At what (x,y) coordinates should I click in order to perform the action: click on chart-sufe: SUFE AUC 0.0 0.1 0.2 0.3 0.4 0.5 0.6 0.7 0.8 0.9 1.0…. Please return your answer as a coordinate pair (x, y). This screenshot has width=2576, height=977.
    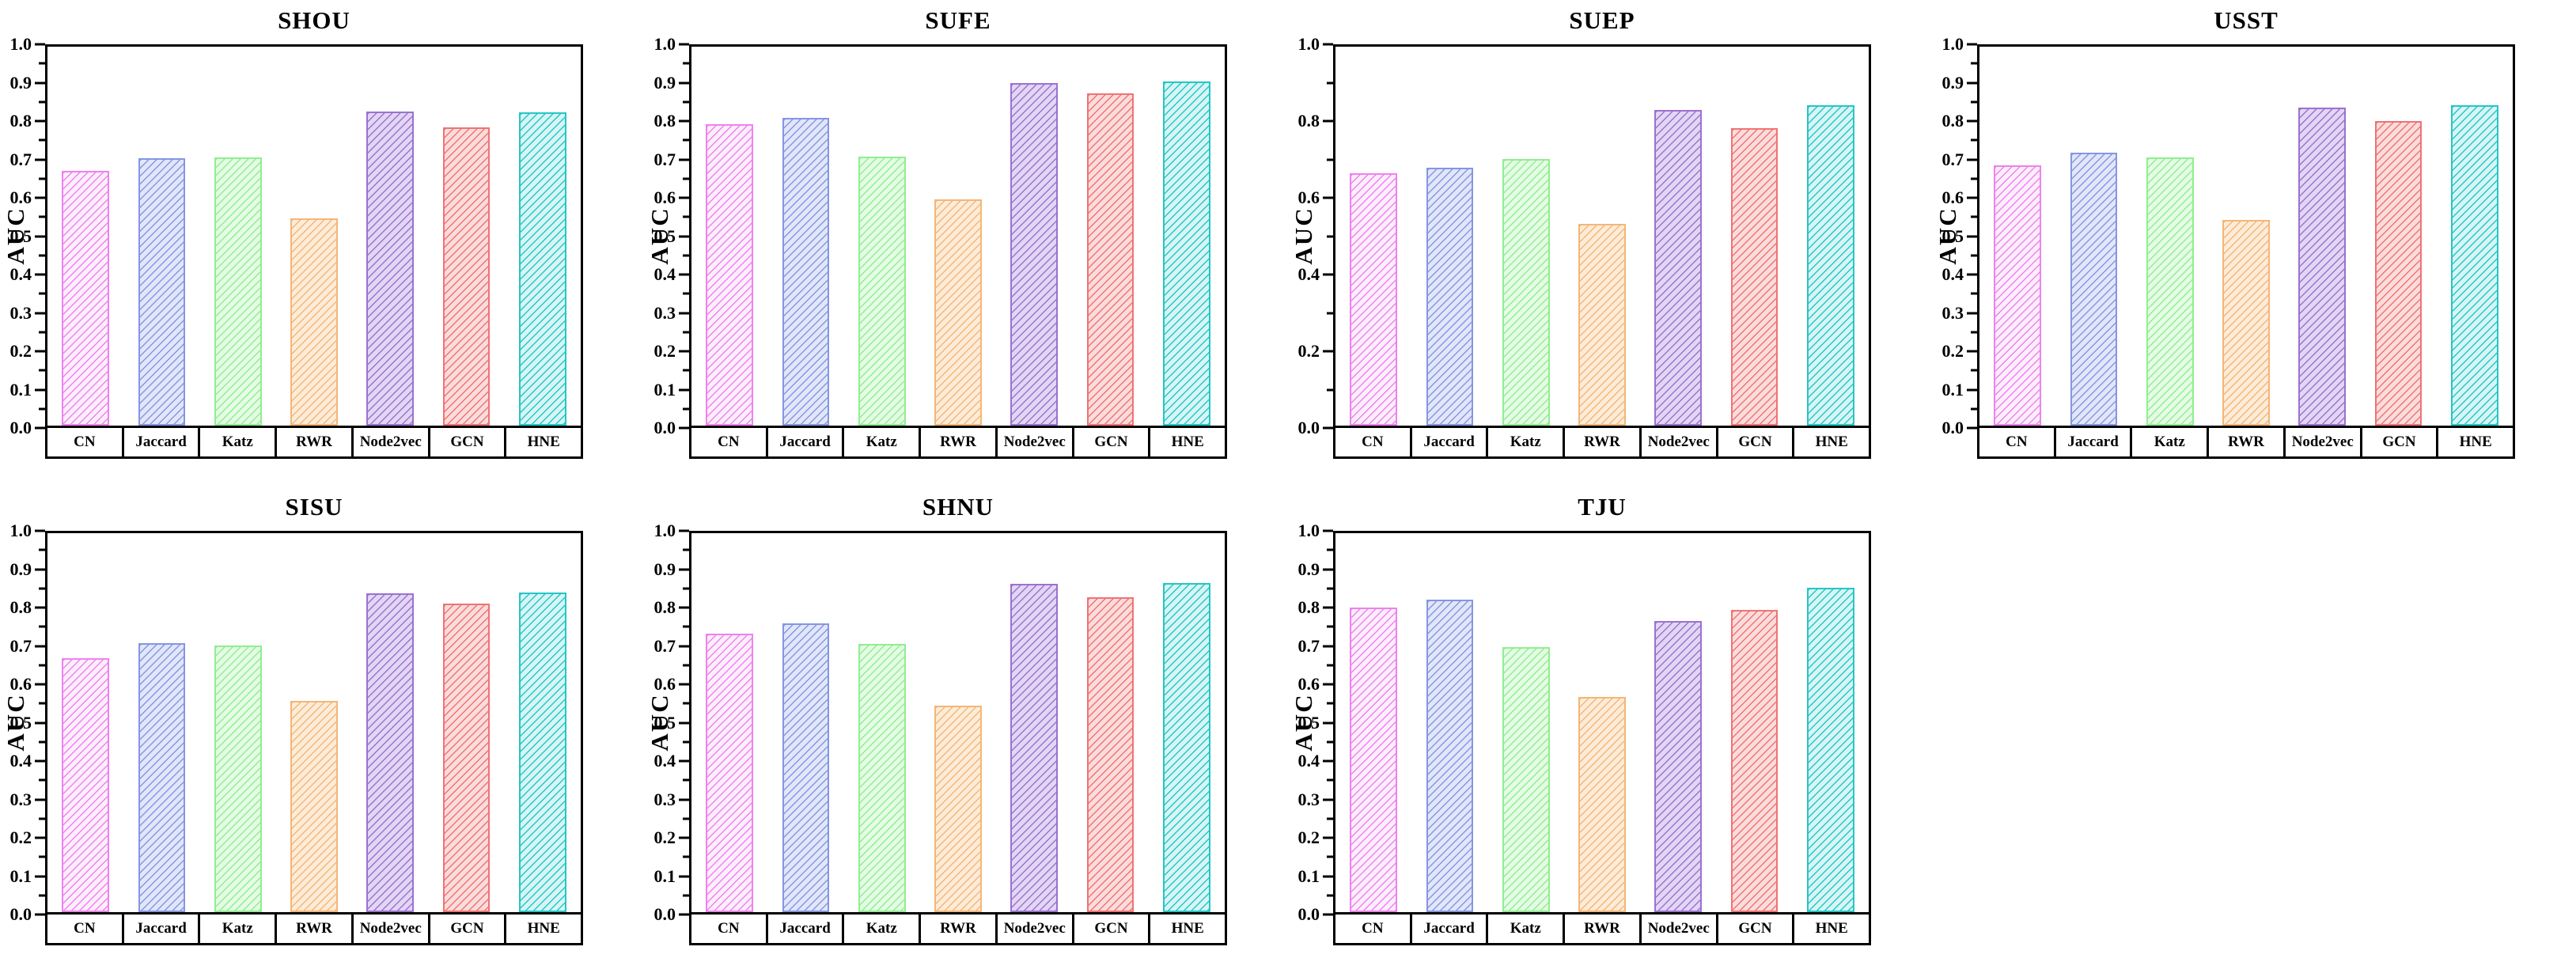
    Looking at the image, I should click on (966, 244).